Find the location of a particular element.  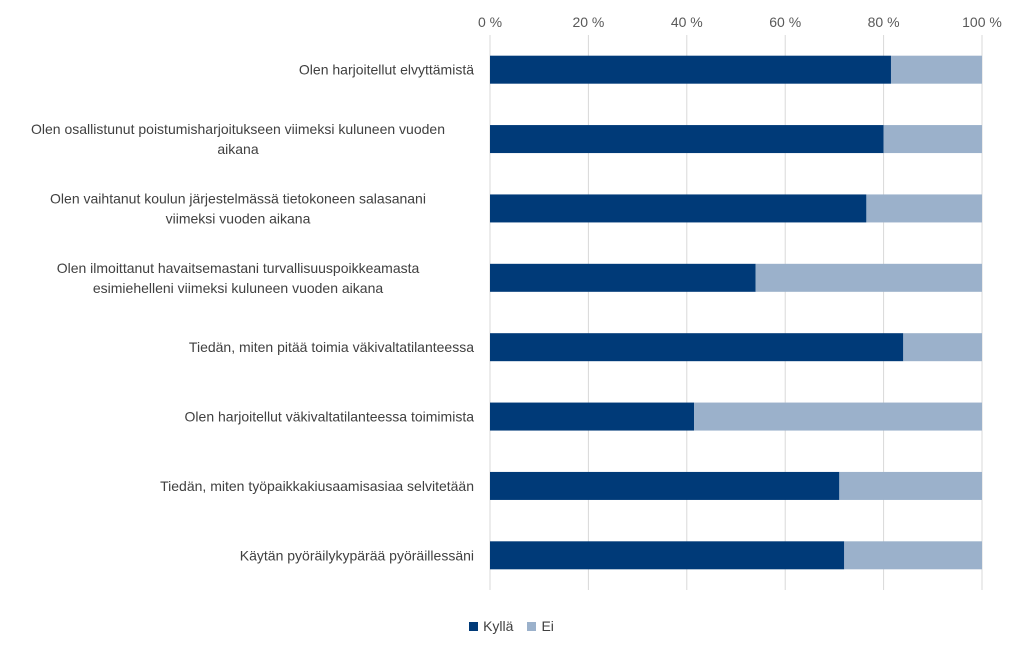

legend-item: Kyllä is located at coordinates (491, 626).